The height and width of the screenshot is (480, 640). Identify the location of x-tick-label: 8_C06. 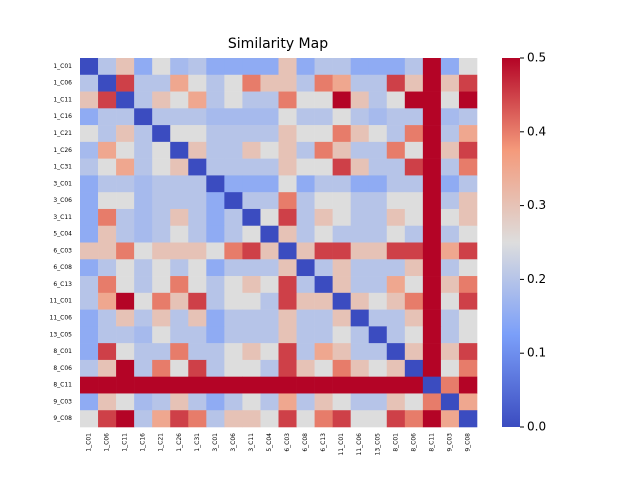
(413, 442).